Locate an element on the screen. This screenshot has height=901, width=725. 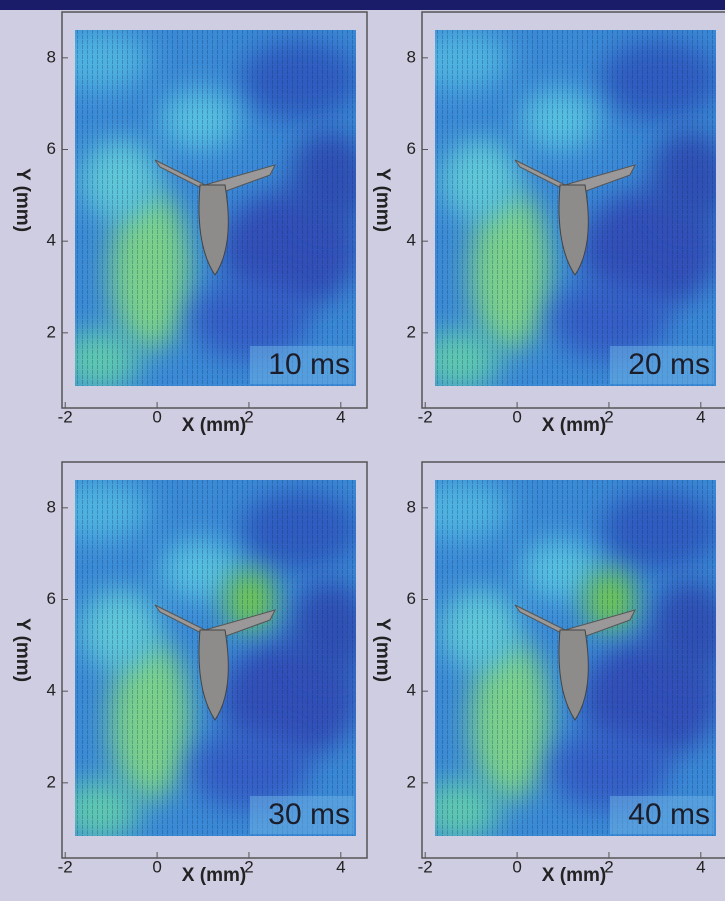
time-label: 30 ms is located at coordinates (309, 814).